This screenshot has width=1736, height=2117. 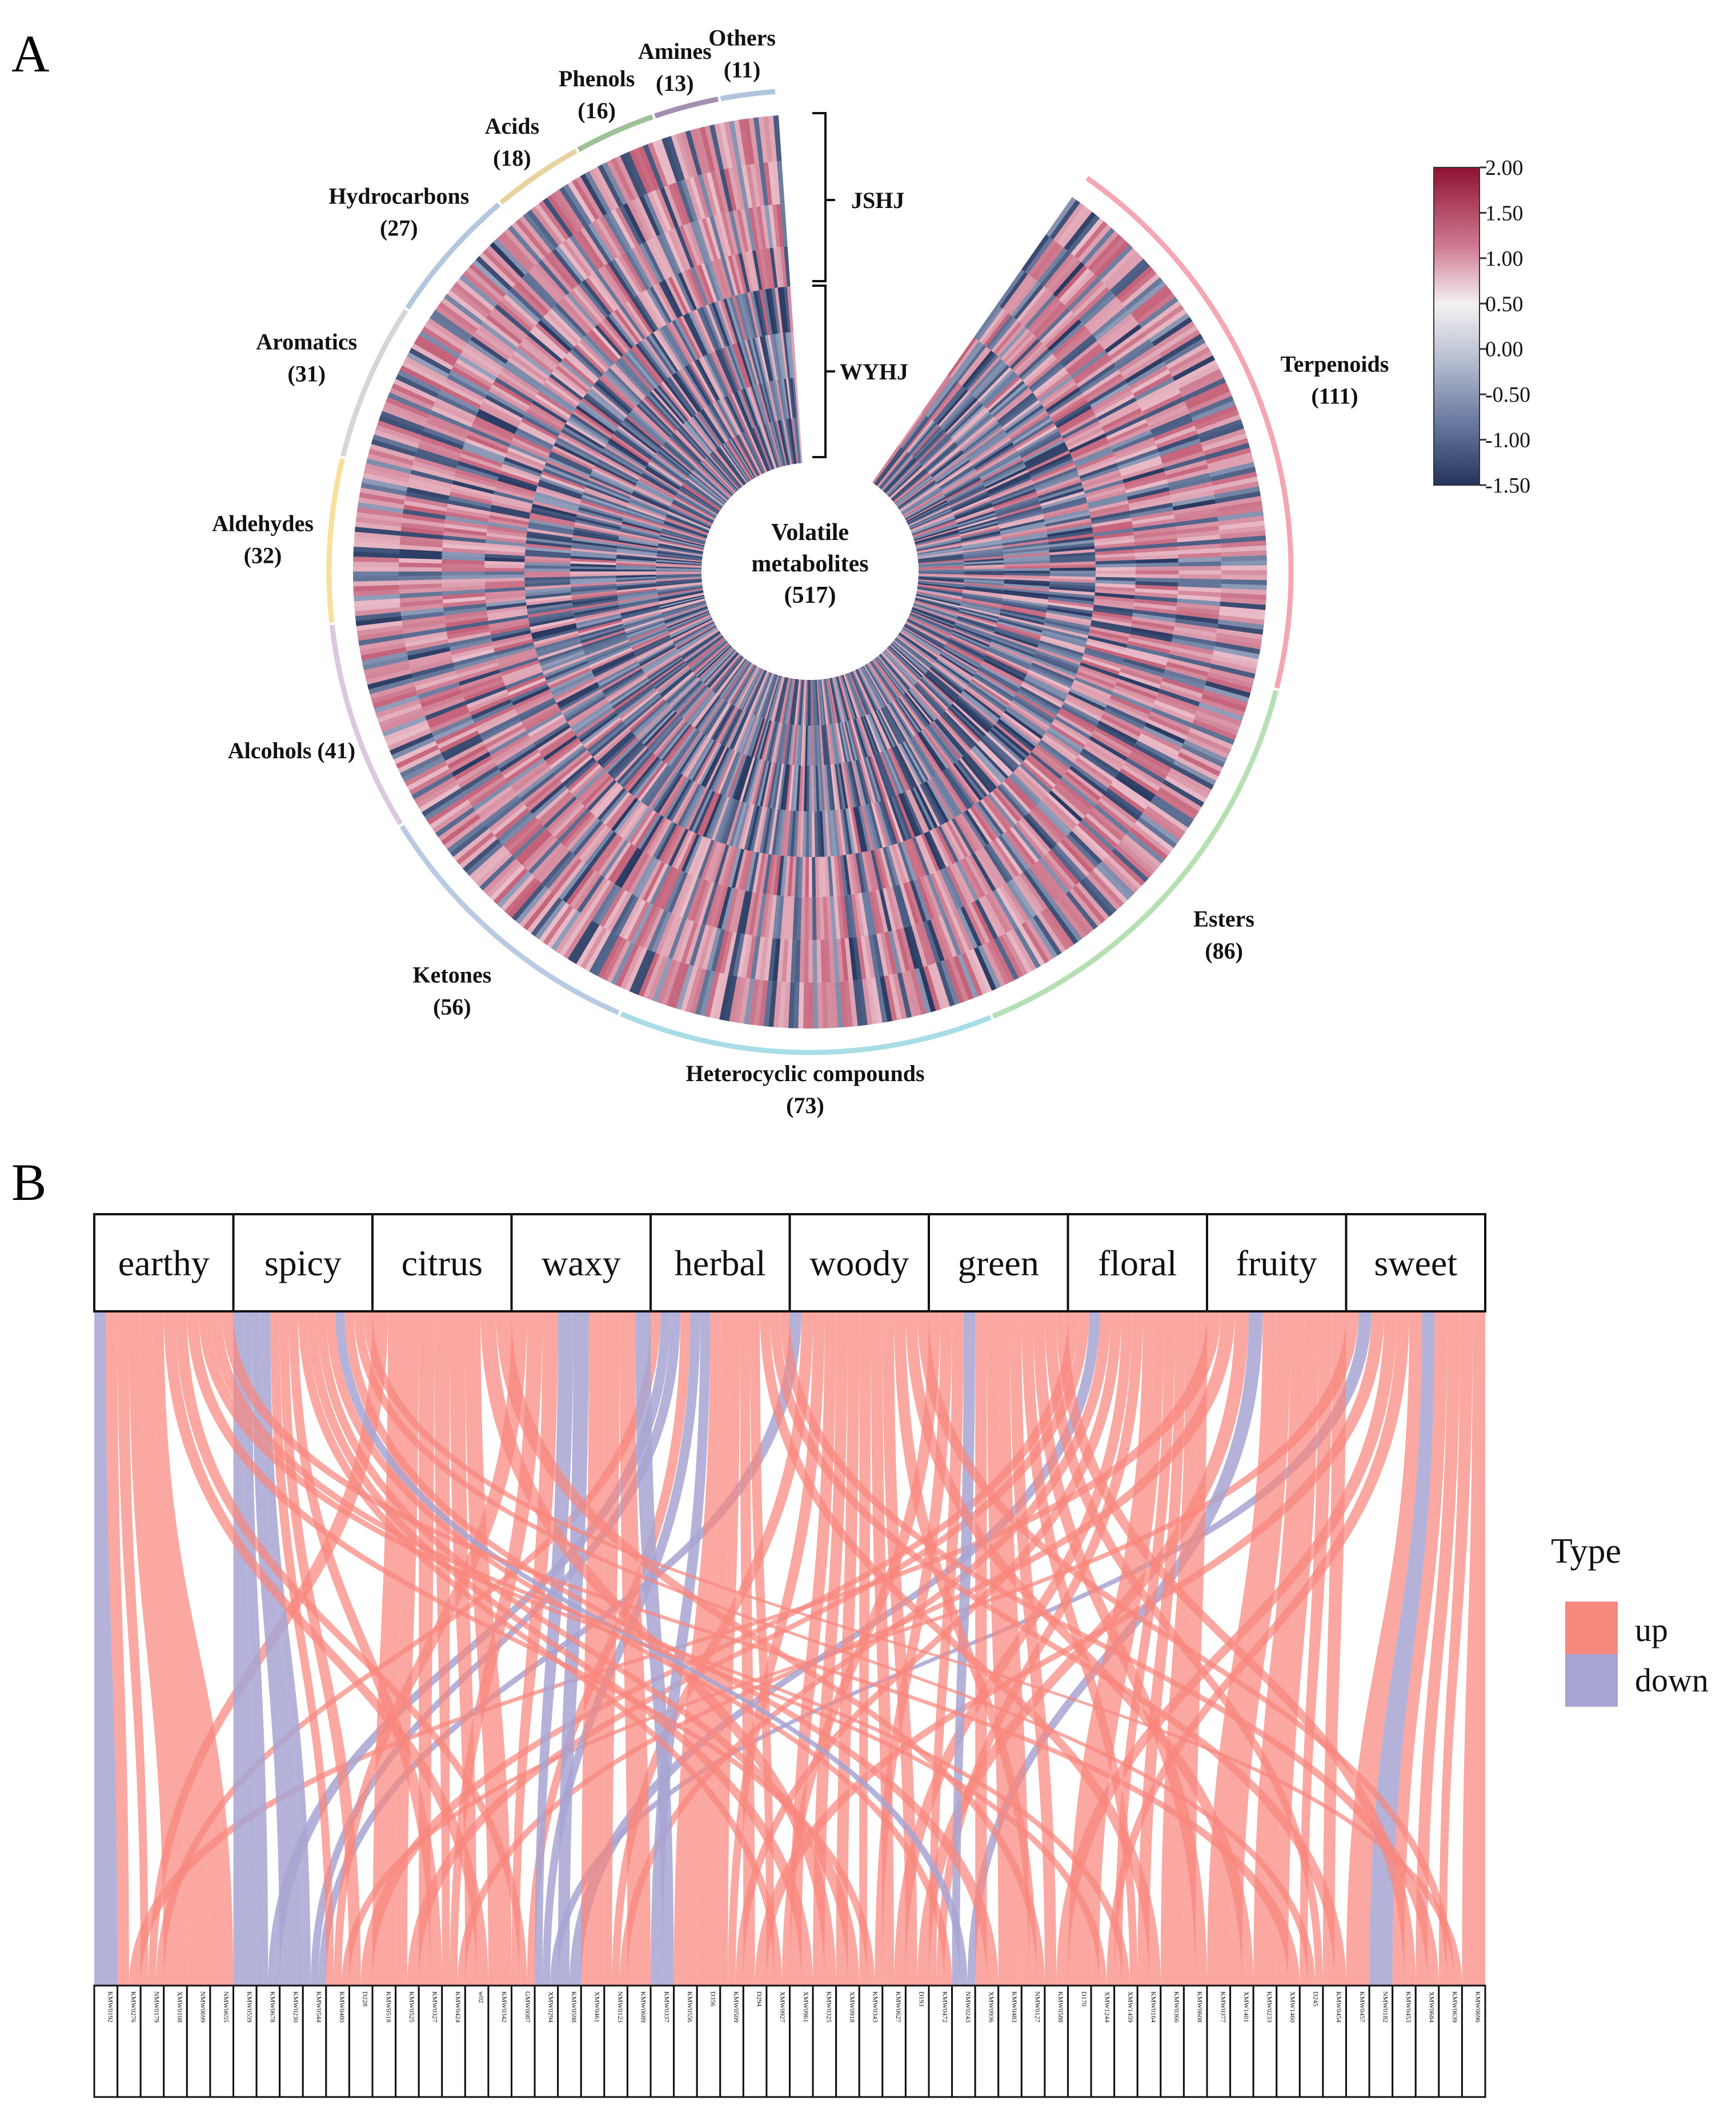 What do you see at coordinates (1591, 1680) in the screenshot?
I see `legend-swatch-down` at bounding box center [1591, 1680].